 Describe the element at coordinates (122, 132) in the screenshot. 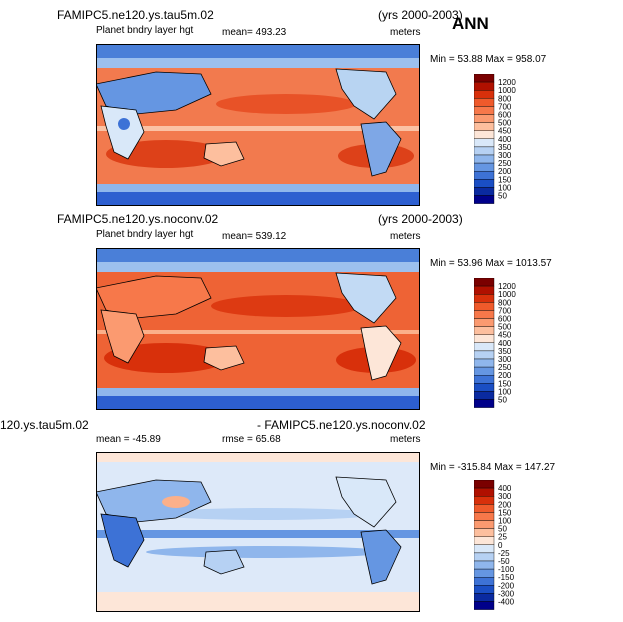

I see `panel1-africa` at that location.